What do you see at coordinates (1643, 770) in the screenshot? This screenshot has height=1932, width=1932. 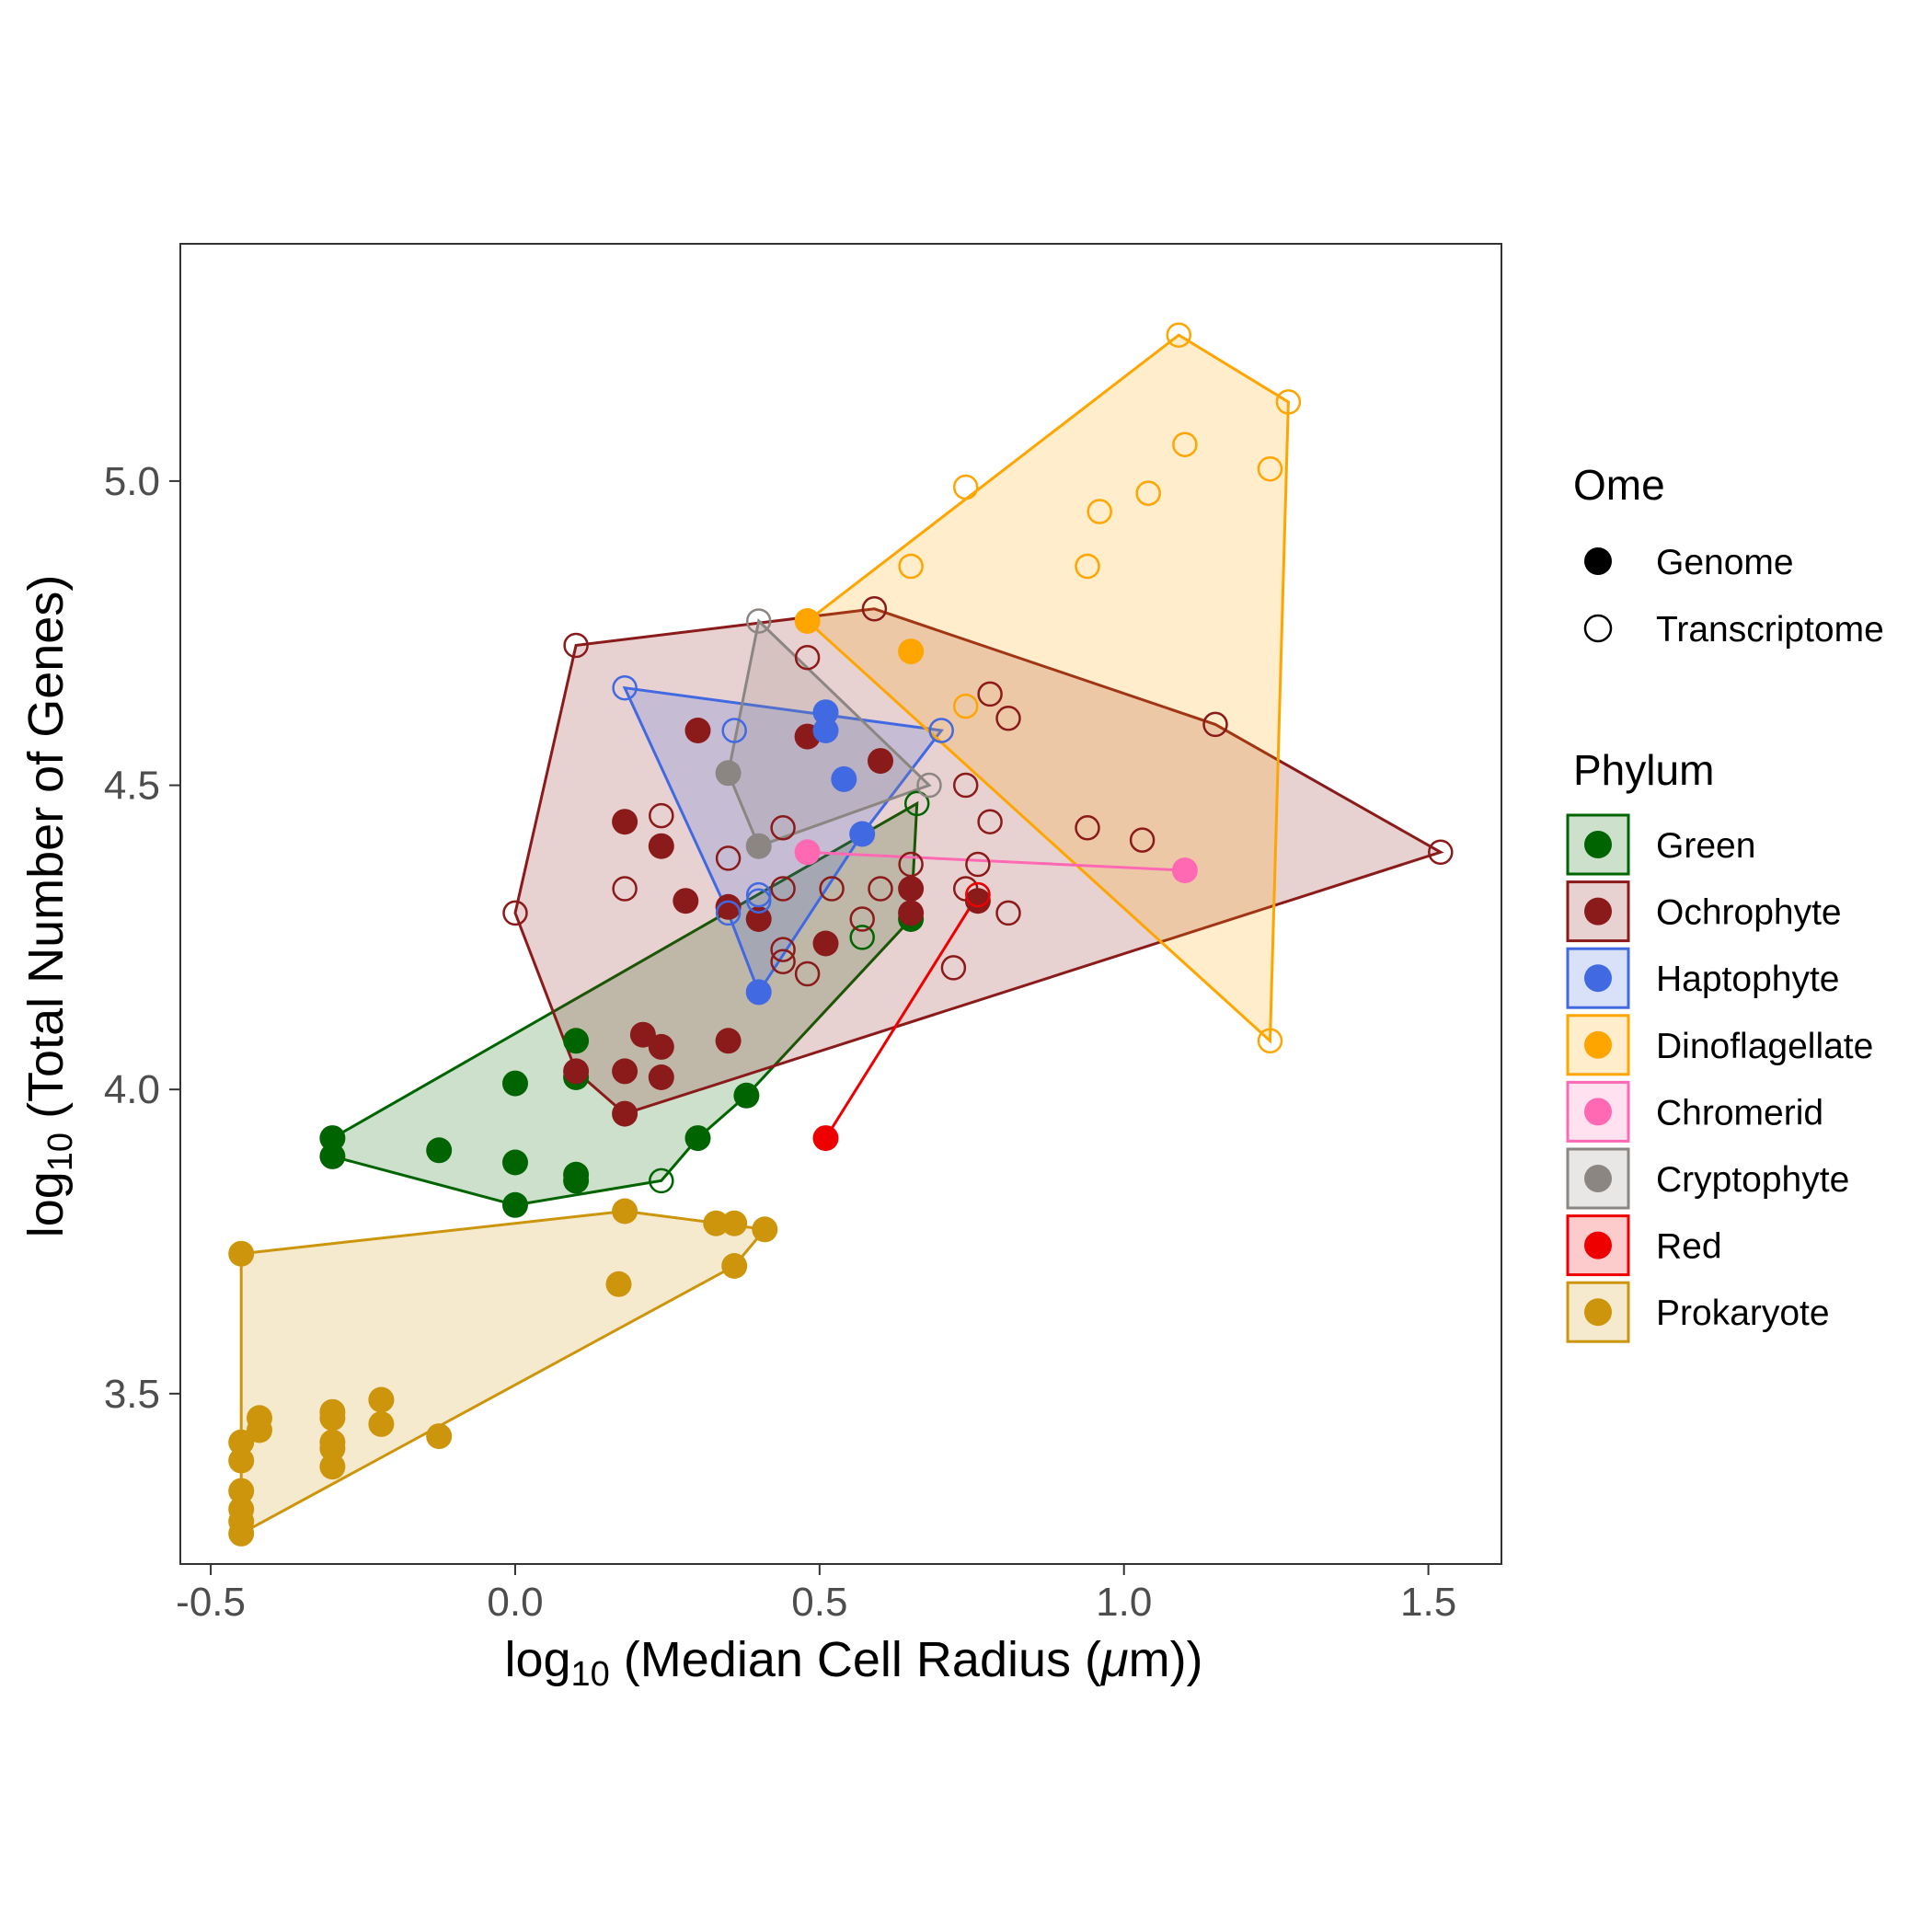 I see `legend-phylum-title: Phylum` at bounding box center [1643, 770].